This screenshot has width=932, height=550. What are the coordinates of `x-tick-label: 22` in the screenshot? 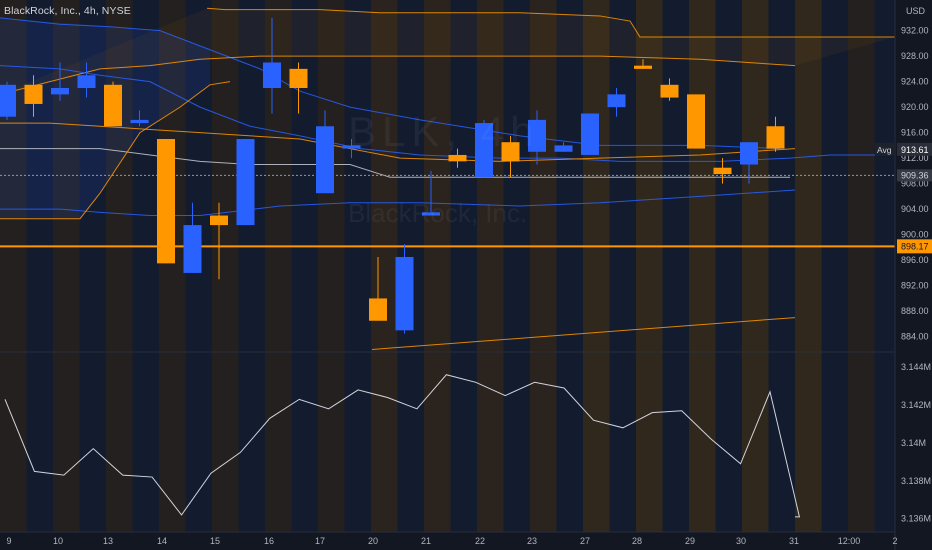 It's located at (480, 541).